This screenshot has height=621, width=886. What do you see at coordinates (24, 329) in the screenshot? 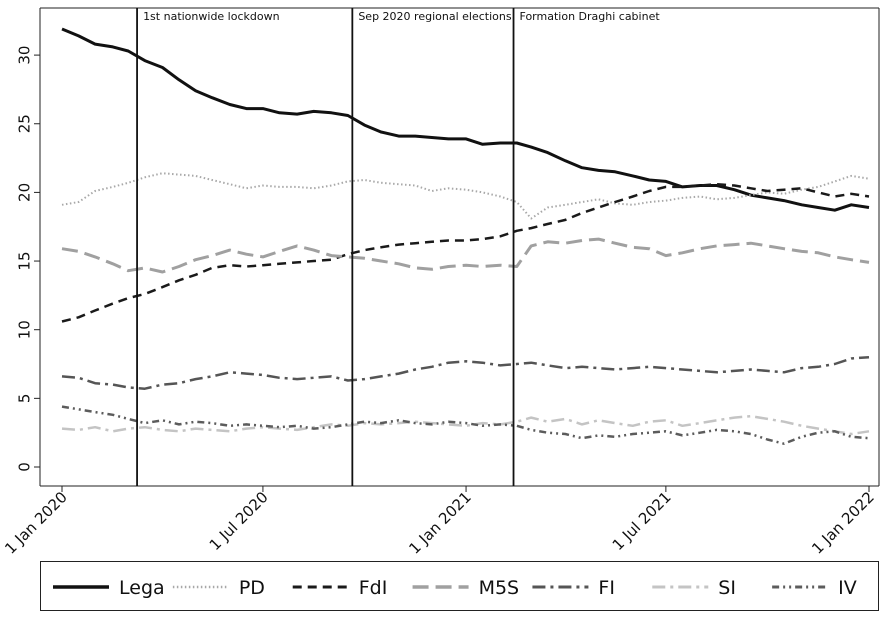
I see `y-tick-label: 10` at bounding box center [24, 329].